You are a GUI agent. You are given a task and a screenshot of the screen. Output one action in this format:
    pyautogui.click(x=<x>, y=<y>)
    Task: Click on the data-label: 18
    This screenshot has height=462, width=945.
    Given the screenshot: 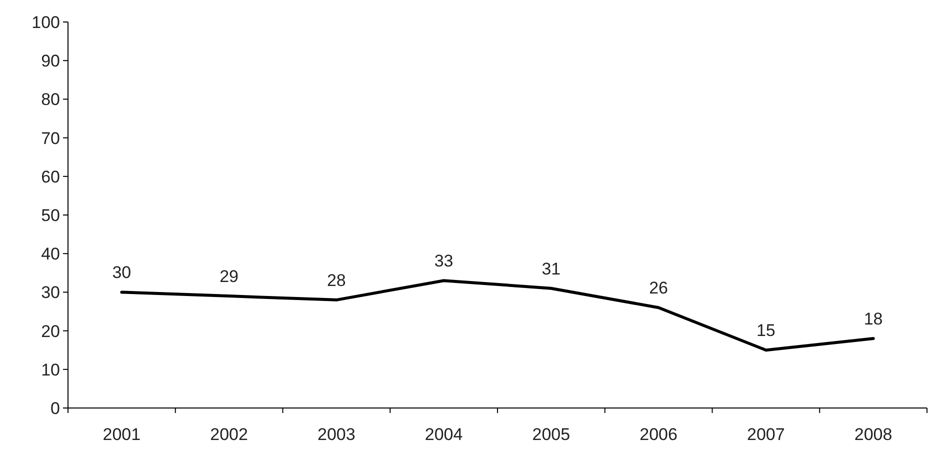 What is the action you would take?
    pyautogui.click(x=873, y=319)
    